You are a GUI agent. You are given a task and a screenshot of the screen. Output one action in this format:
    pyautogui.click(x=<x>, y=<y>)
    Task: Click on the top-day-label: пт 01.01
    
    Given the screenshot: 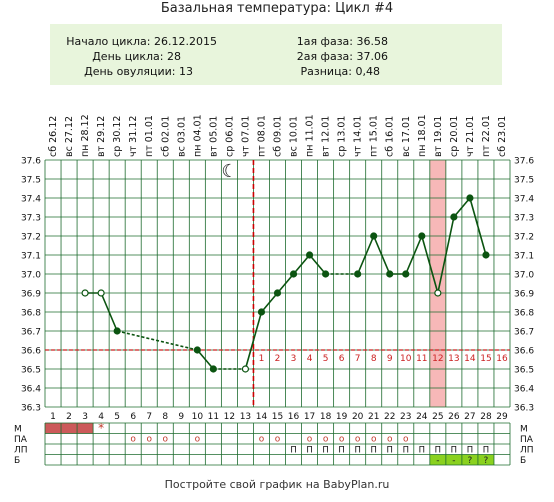 What is the action you would take?
    pyautogui.click(x=149, y=136)
    